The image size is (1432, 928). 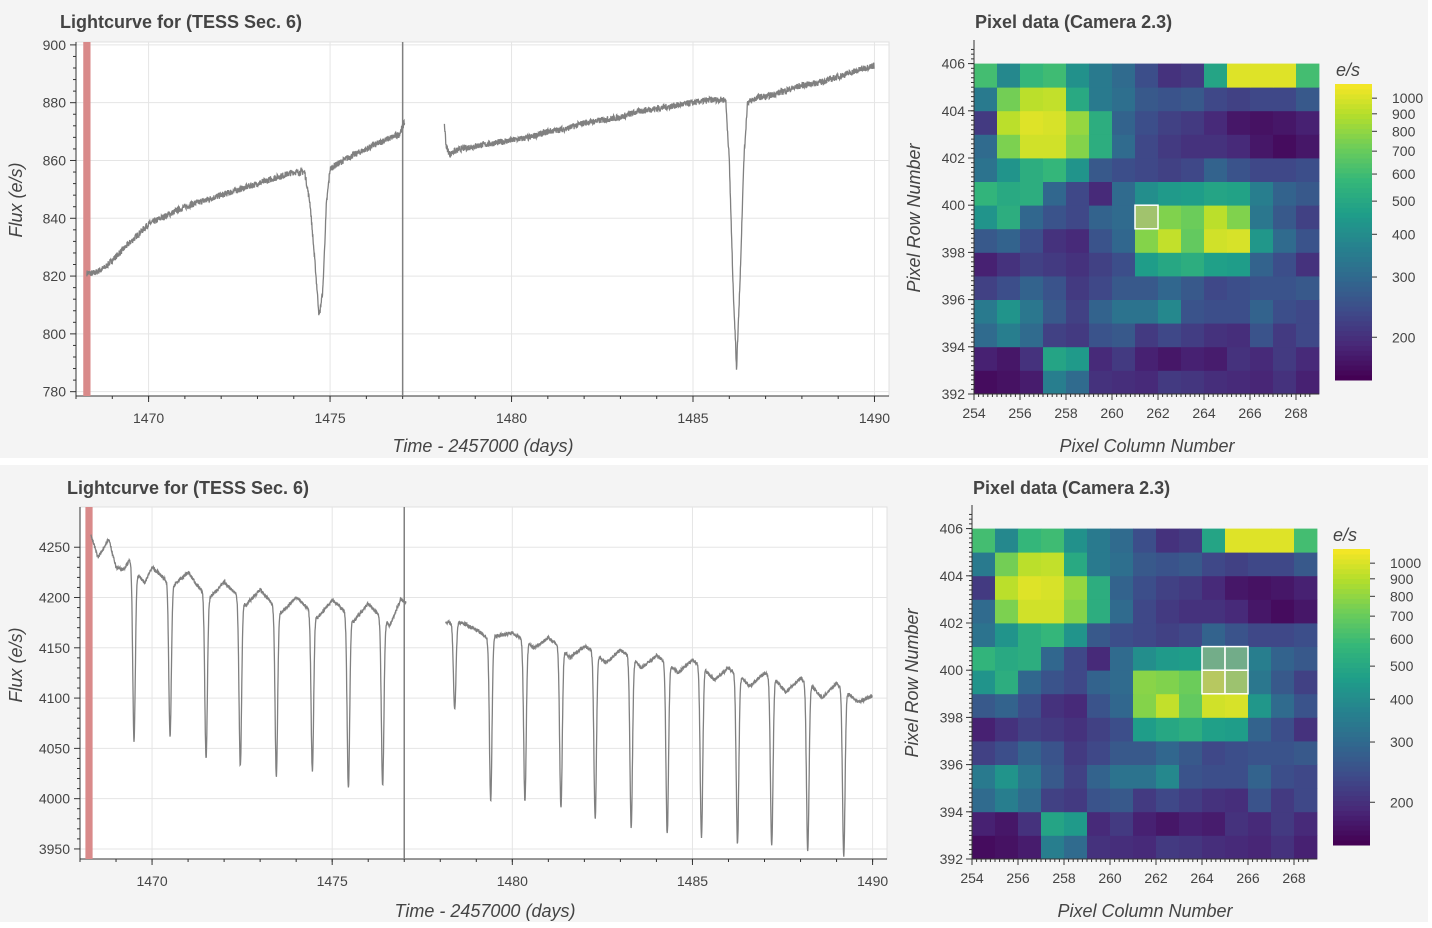 What do you see at coordinates (1236, 682) in the screenshot?
I see `selected-pixel` at bounding box center [1236, 682].